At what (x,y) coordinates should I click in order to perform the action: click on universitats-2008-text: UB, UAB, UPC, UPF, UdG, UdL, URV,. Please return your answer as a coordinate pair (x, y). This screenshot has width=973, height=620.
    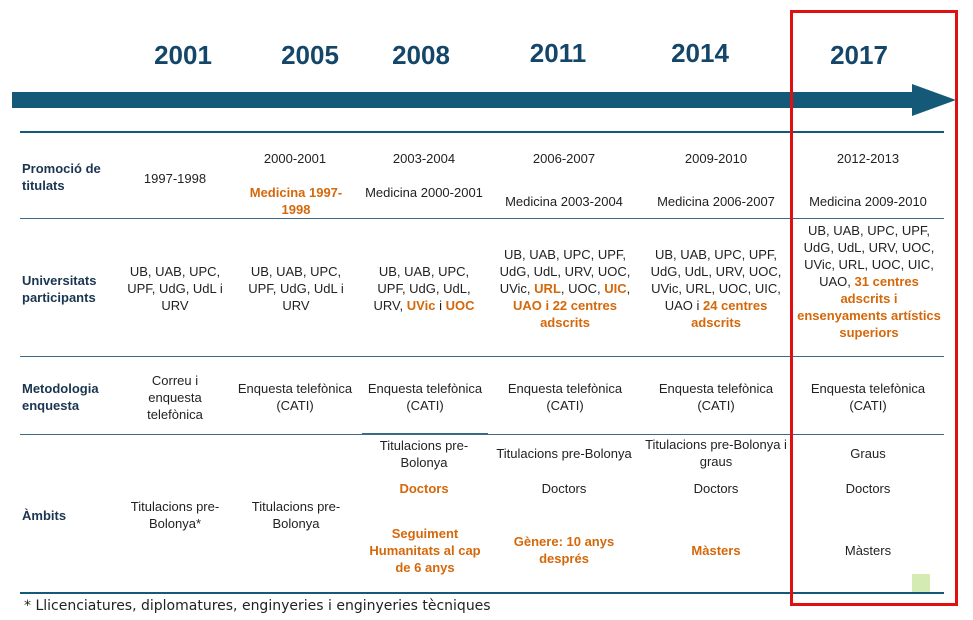
    Looking at the image, I should click on (422, 288).